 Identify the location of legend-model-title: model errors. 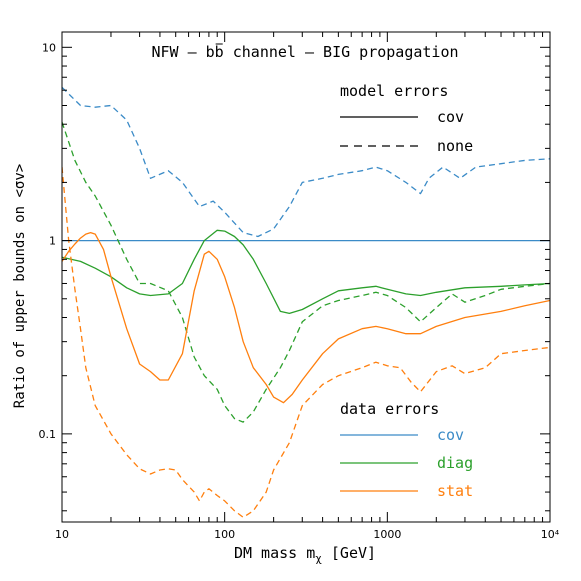
(394, 91).